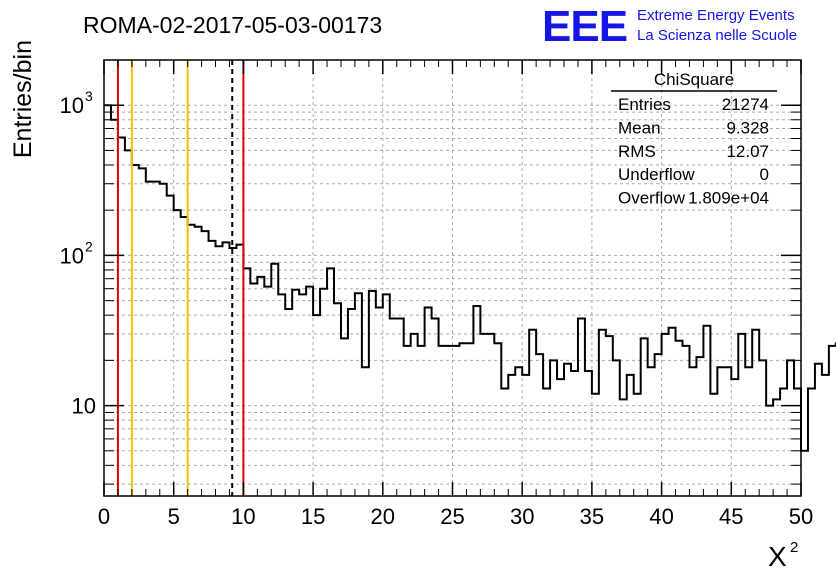  I want to click on stats-label-overflow: Overflow, so click(652, 198).